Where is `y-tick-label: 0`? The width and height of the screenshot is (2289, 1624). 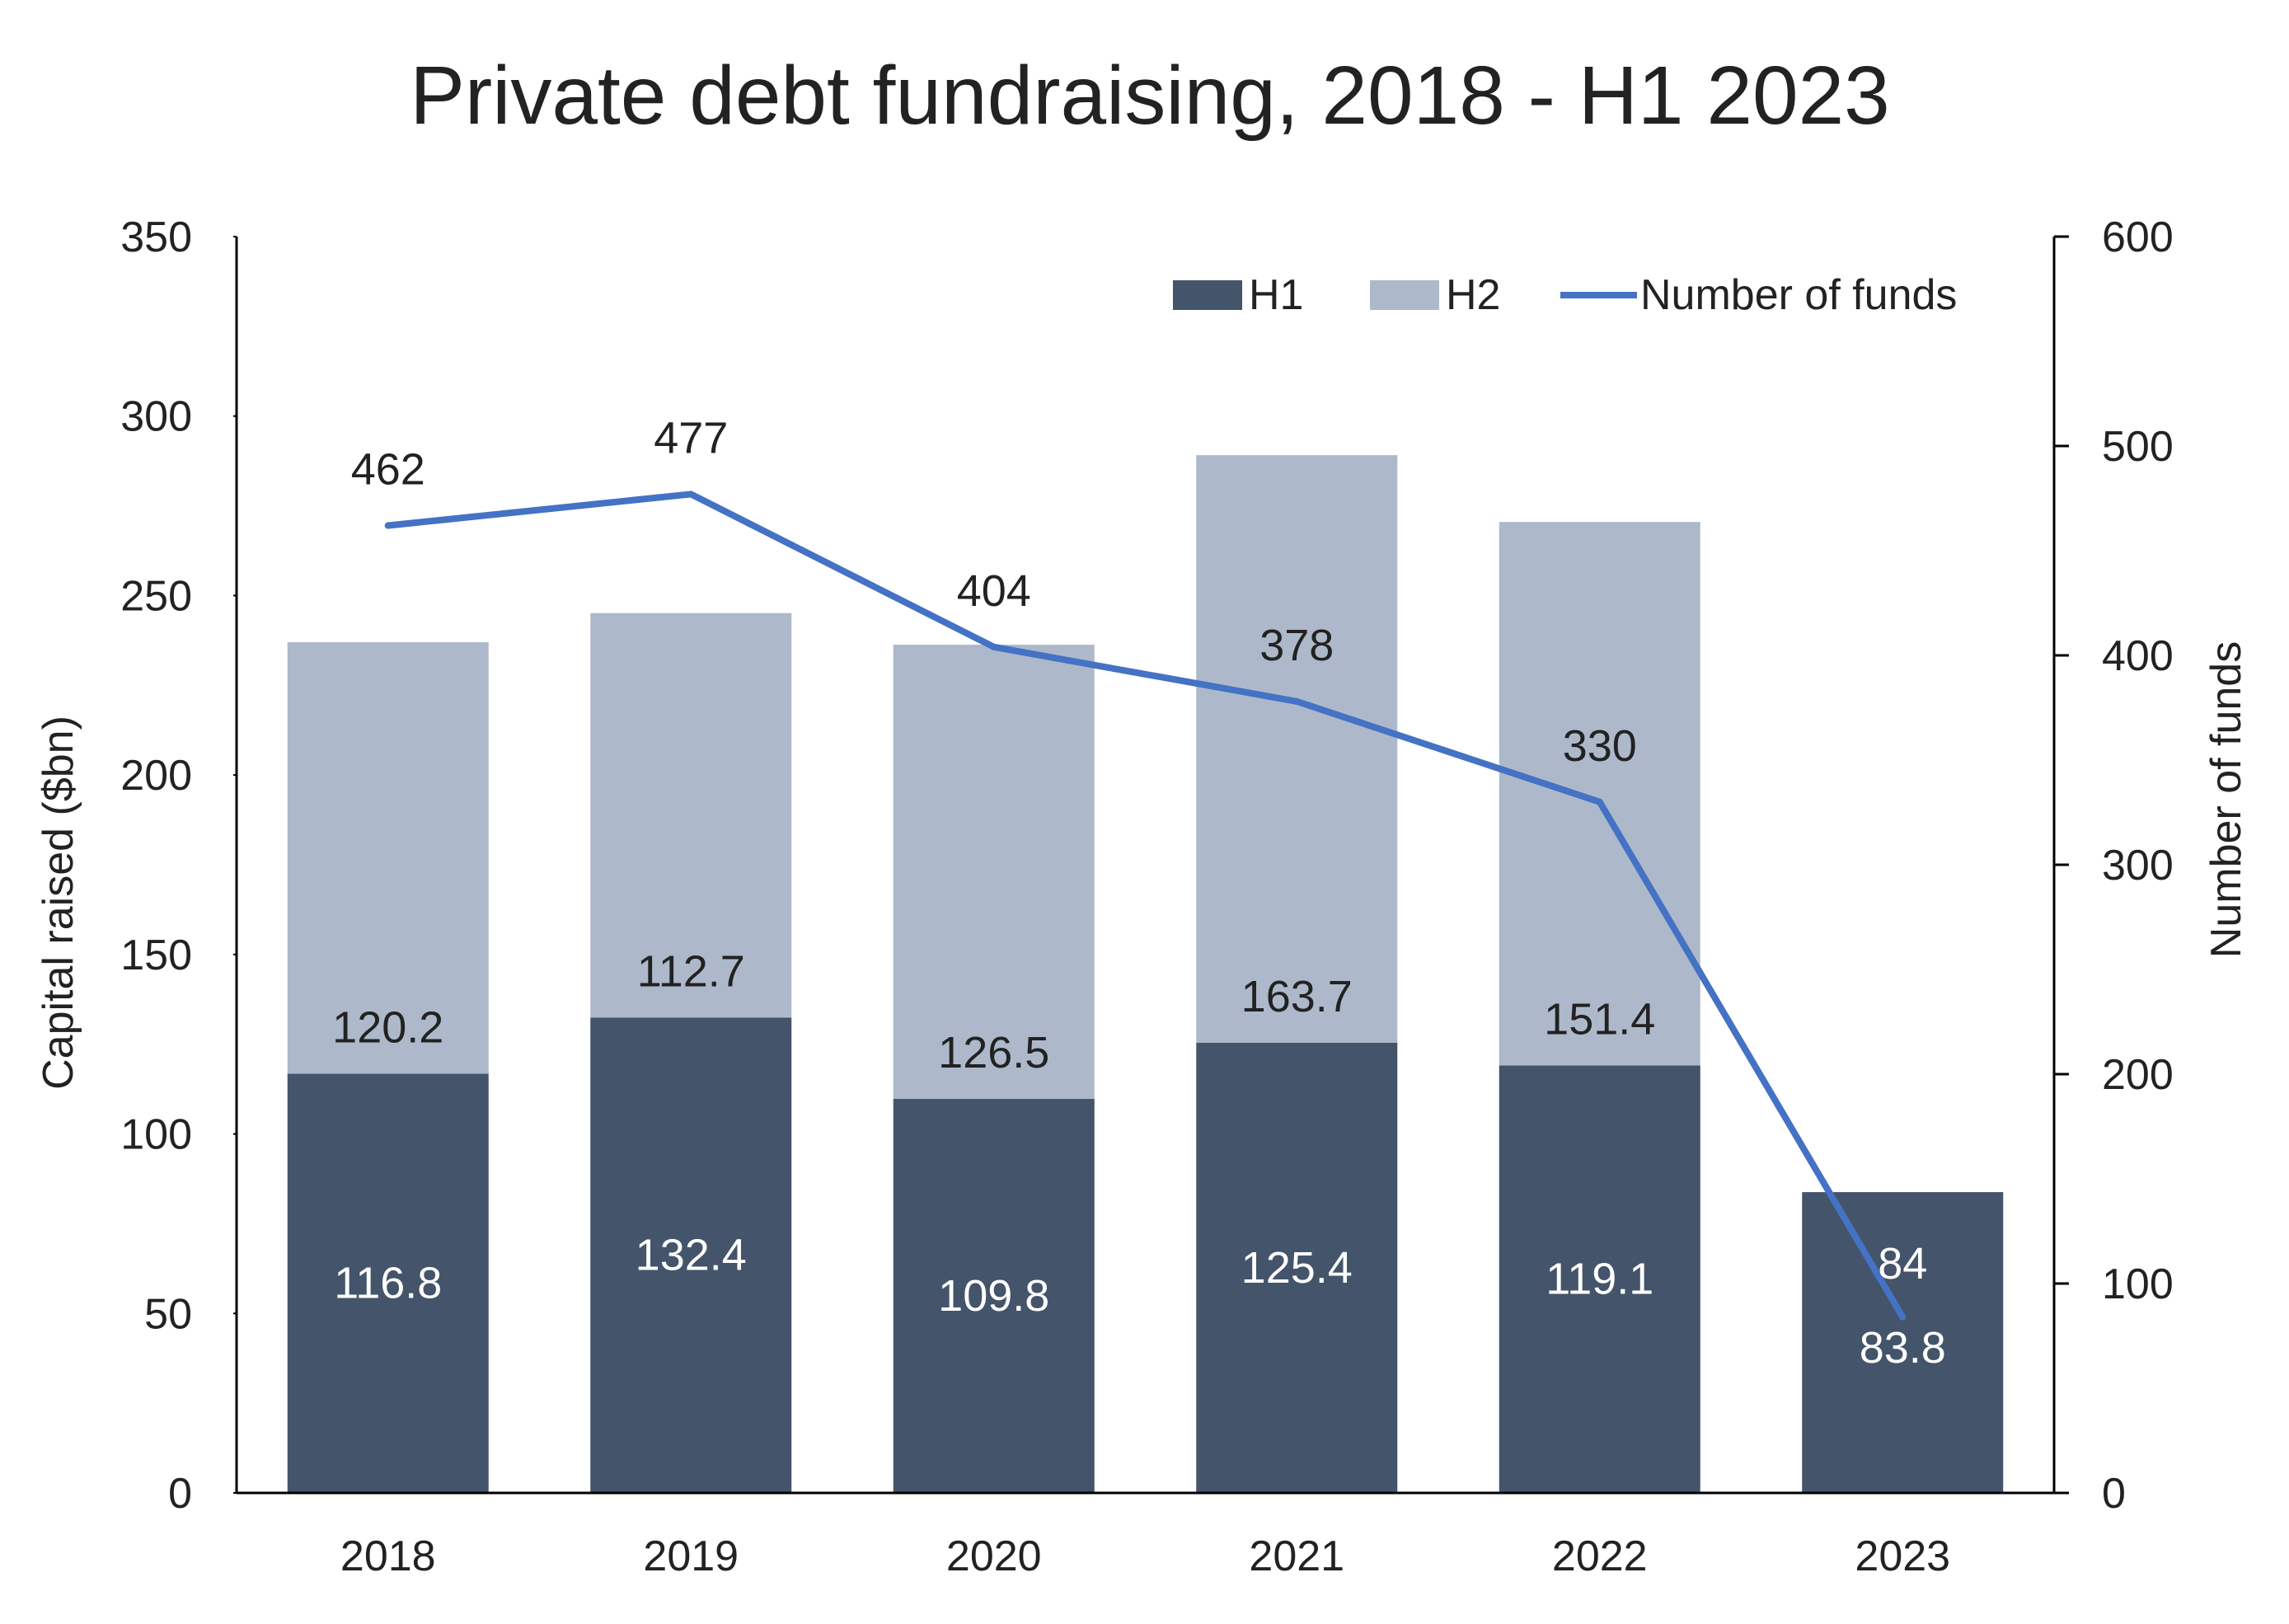
y-tick-label: 0 is located at coordinates (180, 1494).